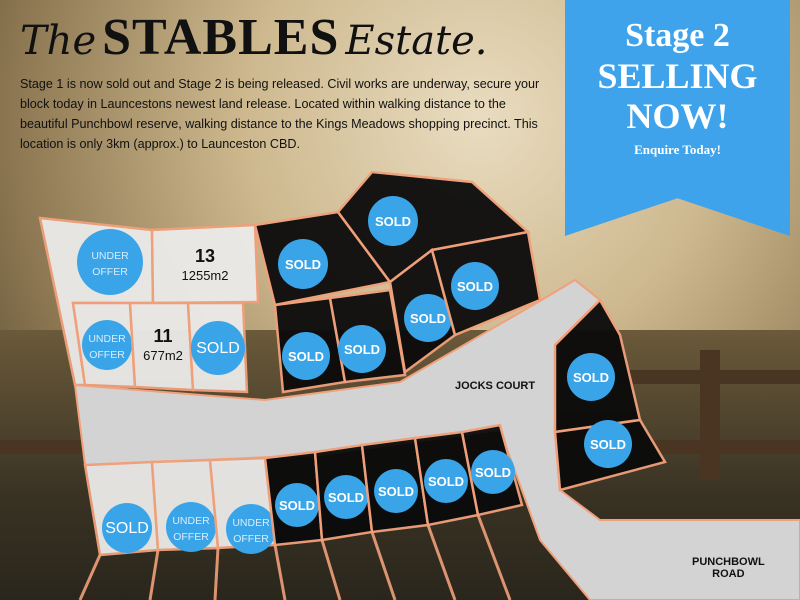 This screenshot has width=800, height=600. I want to click on lot-4: 11 677m2, so click(161, 346).